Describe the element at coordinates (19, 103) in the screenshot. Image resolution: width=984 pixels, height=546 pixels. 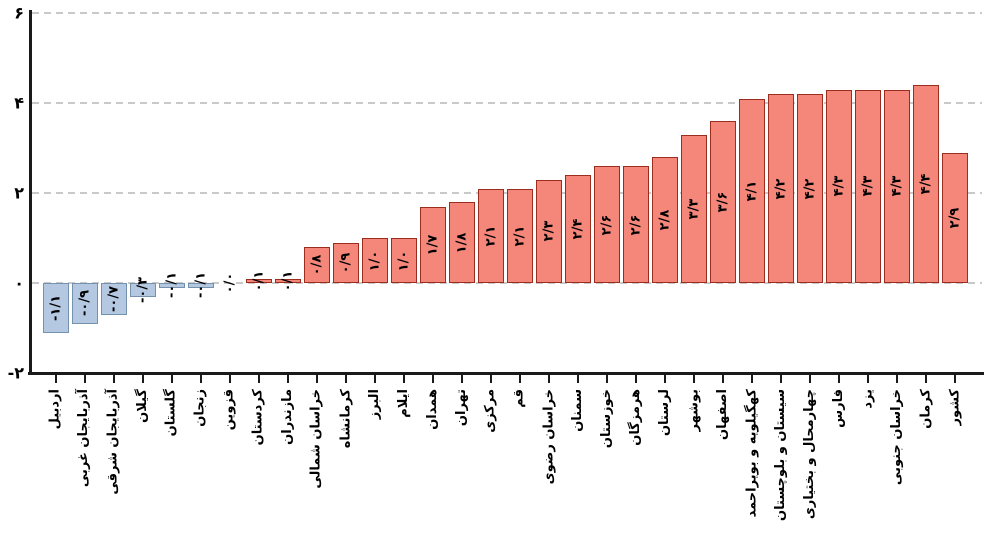
I see `y-axis-tick-label: ۴` at that location.